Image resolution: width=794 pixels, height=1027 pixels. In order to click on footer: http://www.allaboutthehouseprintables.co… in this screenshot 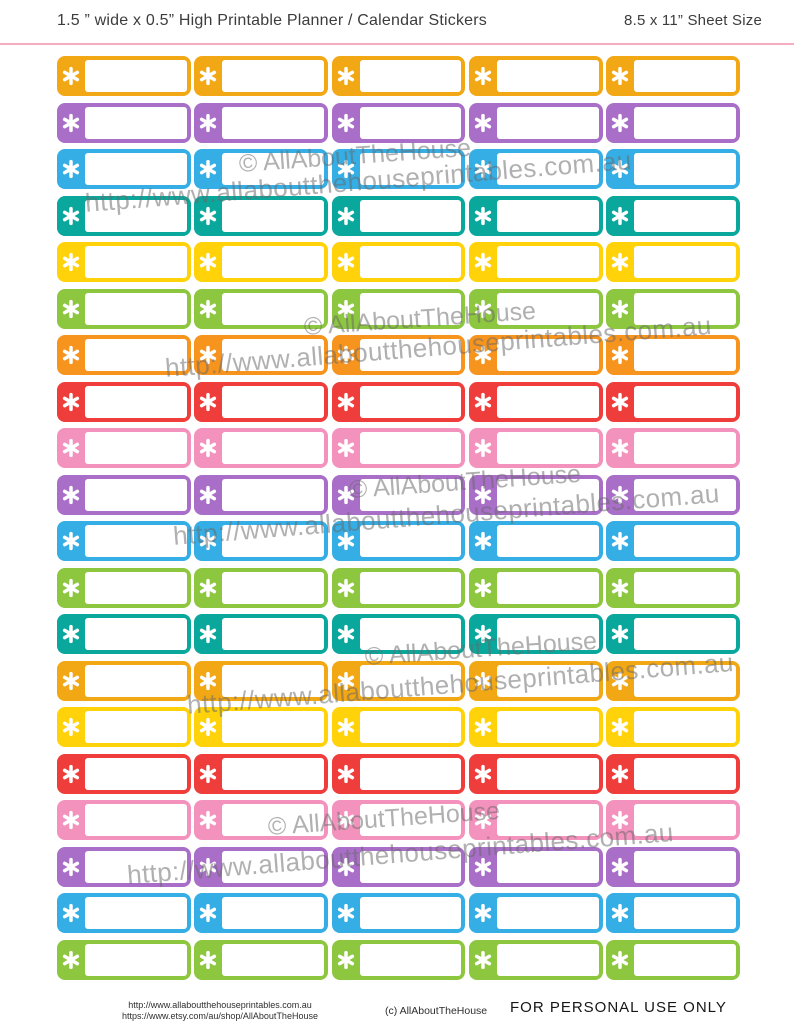, I will do `click(397, 1011)`.